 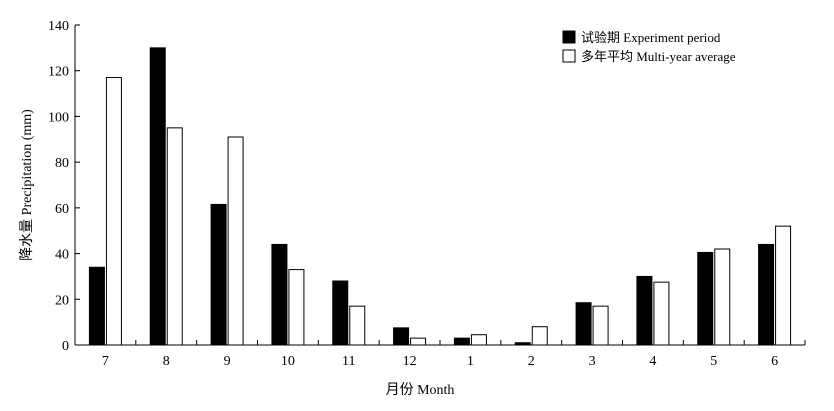 What do you see at coordinates (227, 361) in the screenshot?
I see `x-tick-label: 9` at bounding box center [227, 361].